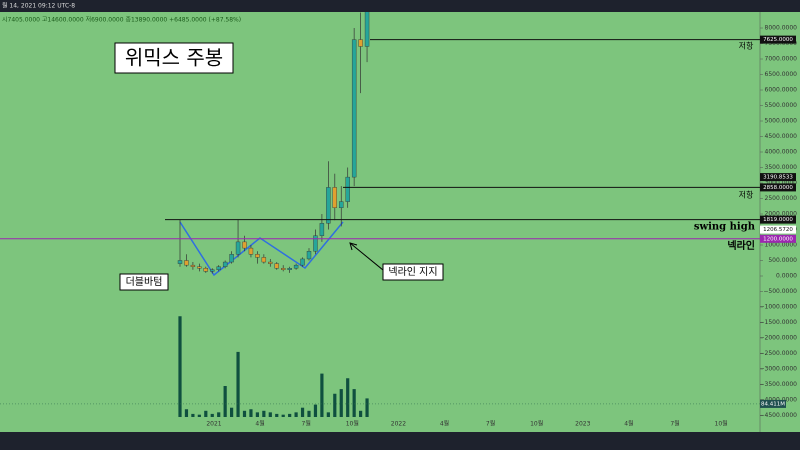 This screenshot has height=450, width=800. I want to click on price-tag-label: 7625.0000, so click(778, 40).